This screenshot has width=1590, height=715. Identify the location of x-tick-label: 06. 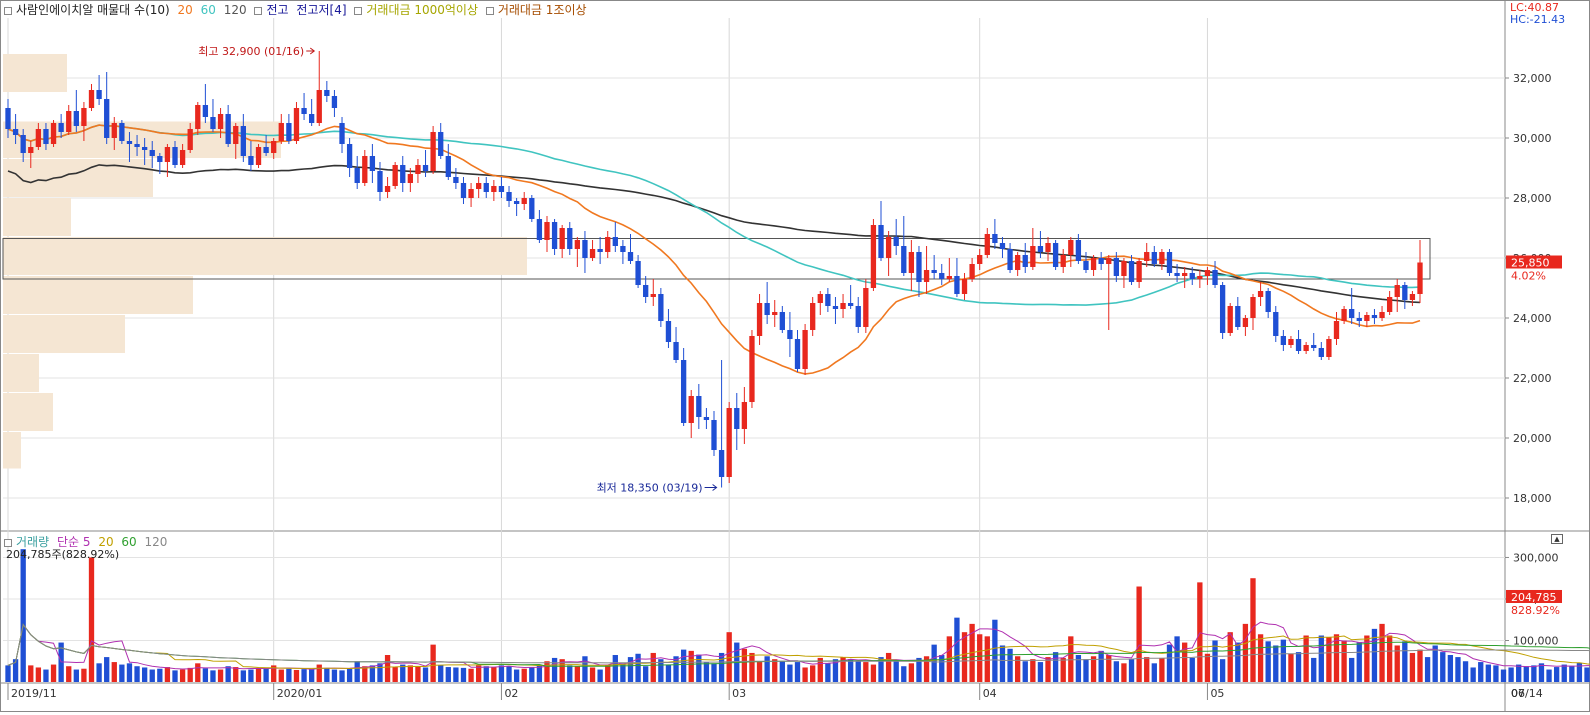
(1518, 693).